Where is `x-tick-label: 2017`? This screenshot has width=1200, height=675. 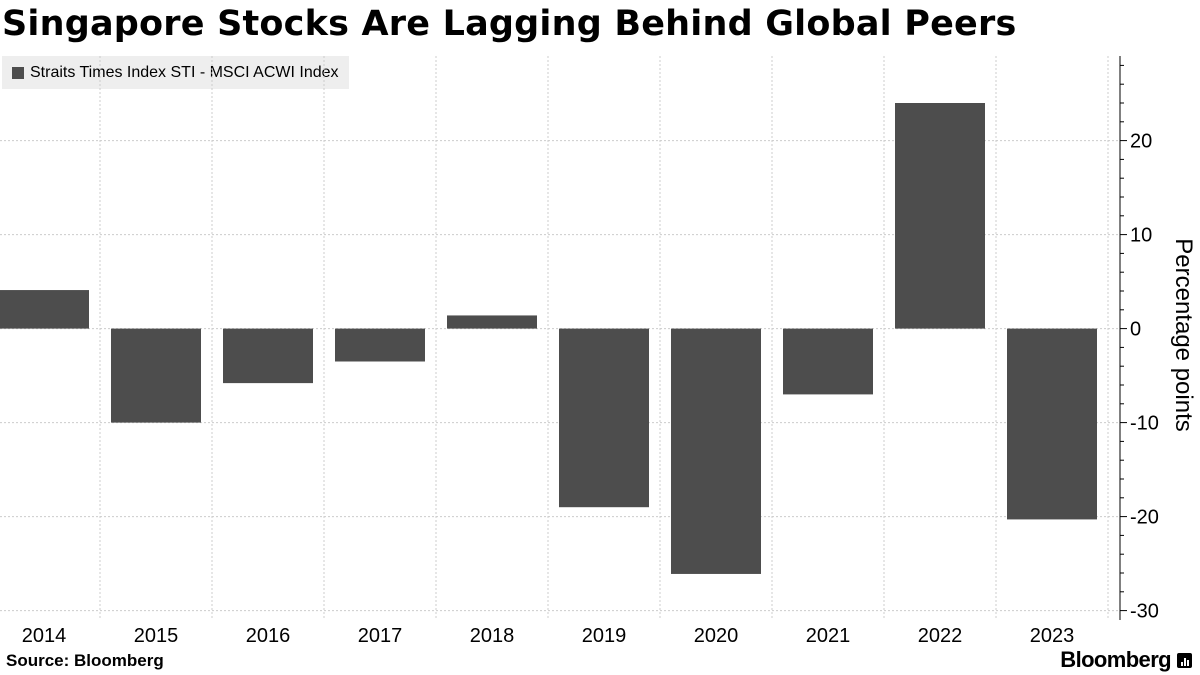 x-tick-label: 2017 is located at coordinates (380, 636).